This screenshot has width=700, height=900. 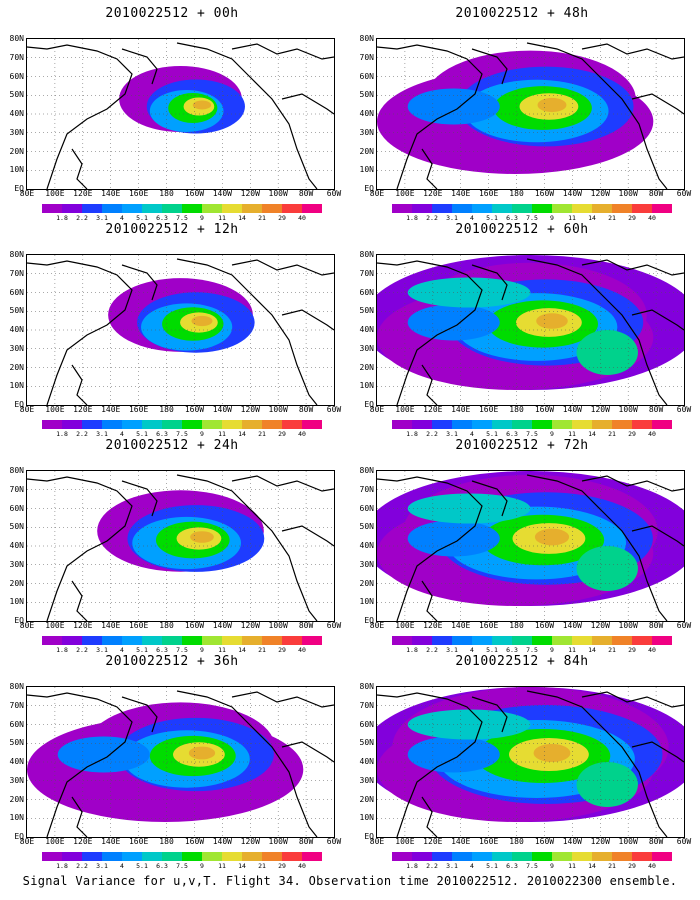 I want to click on latitude-label: 40N, so click(x=16, y=545).